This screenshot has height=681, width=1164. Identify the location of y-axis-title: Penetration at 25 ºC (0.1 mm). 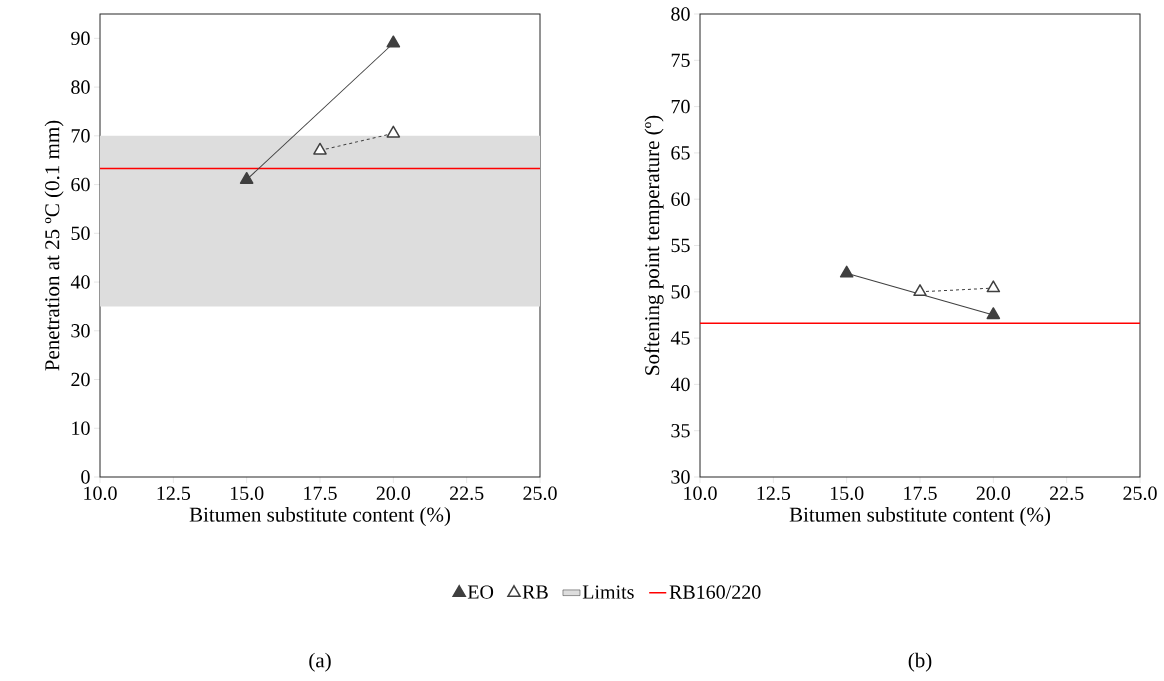
(54, 245).